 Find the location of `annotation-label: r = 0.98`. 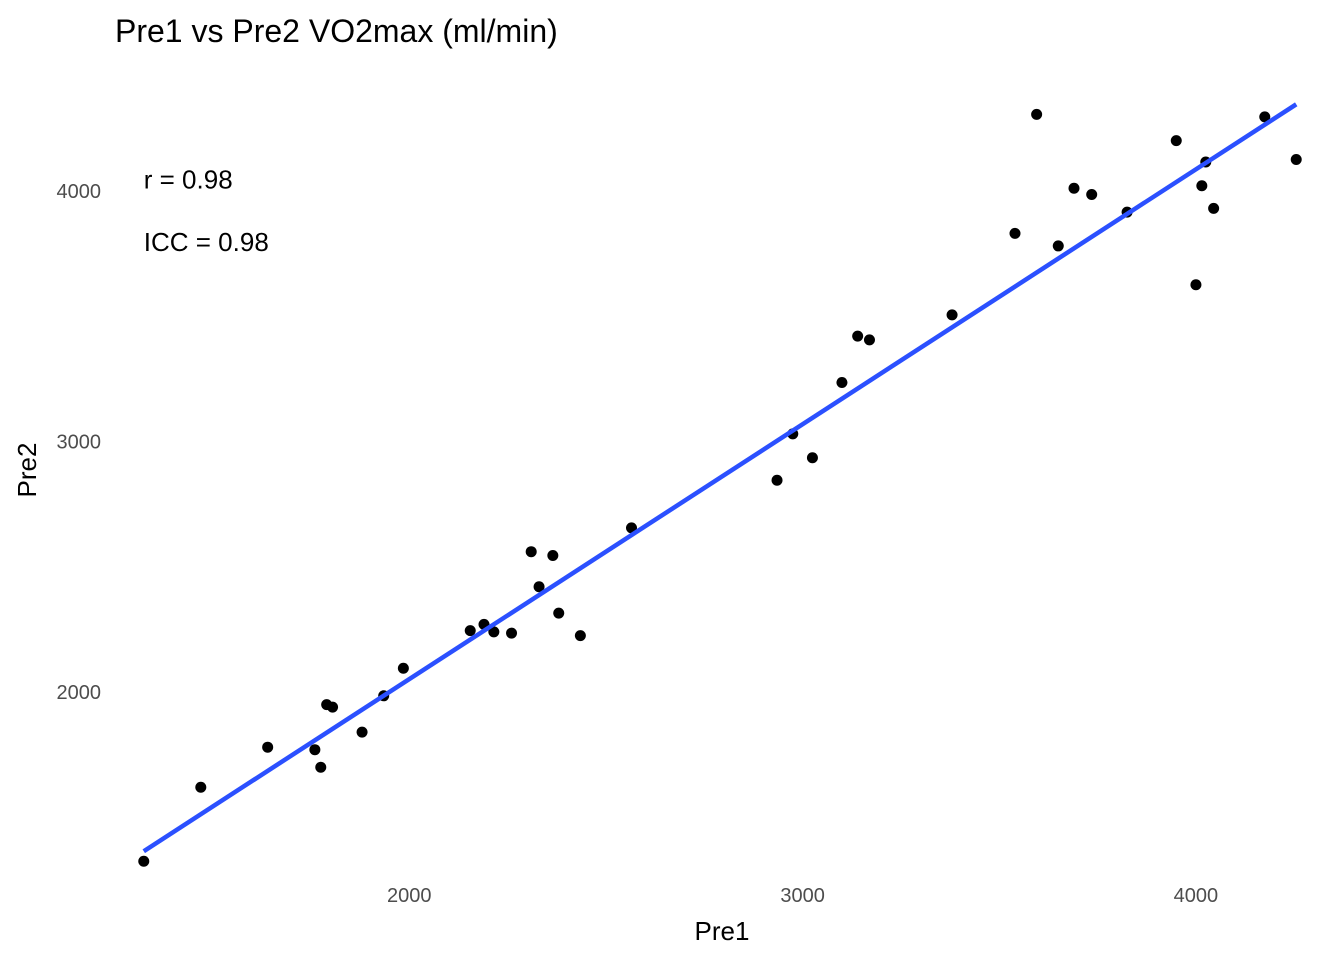

annotation-label: r = 0.98 is located at coordinates (188, 179).